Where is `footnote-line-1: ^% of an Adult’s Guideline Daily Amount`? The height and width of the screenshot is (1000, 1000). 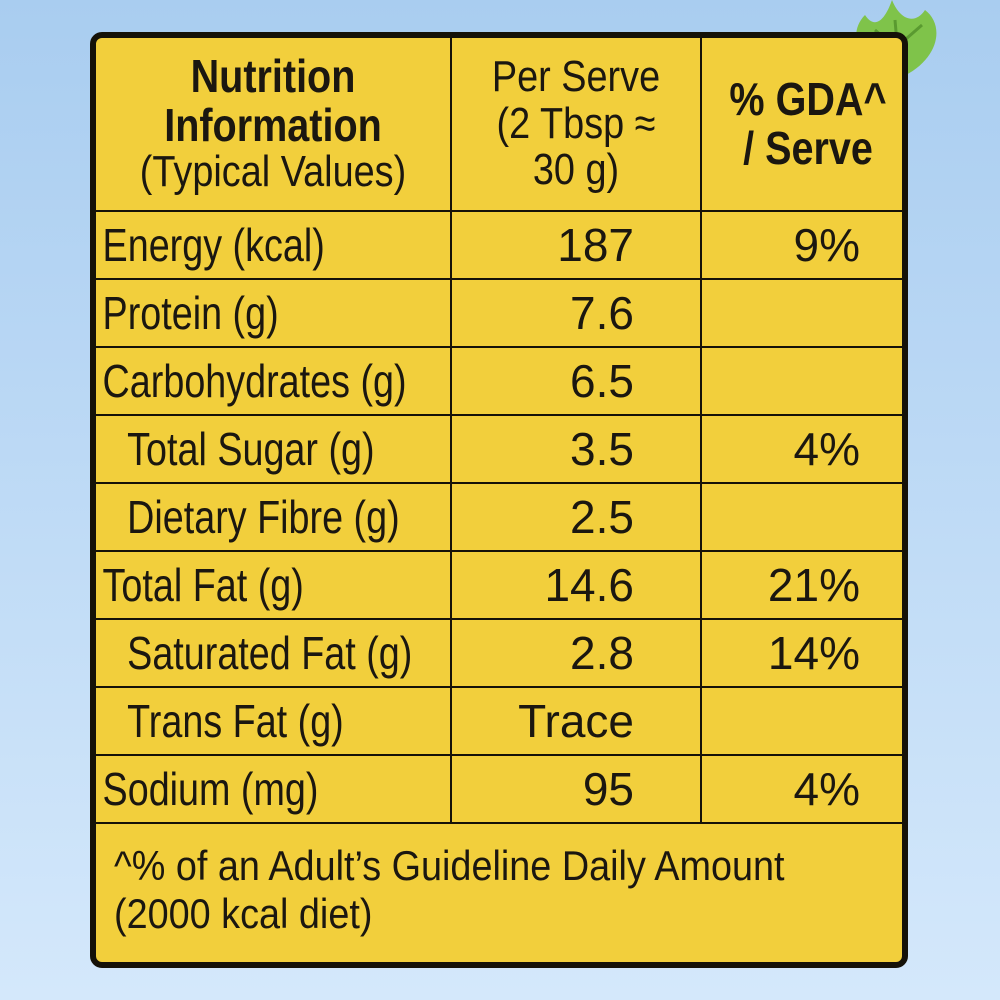 footnote-line-1: ^% of an Adult’s Guideline Daily Amount is located at coordinates (449, 865).